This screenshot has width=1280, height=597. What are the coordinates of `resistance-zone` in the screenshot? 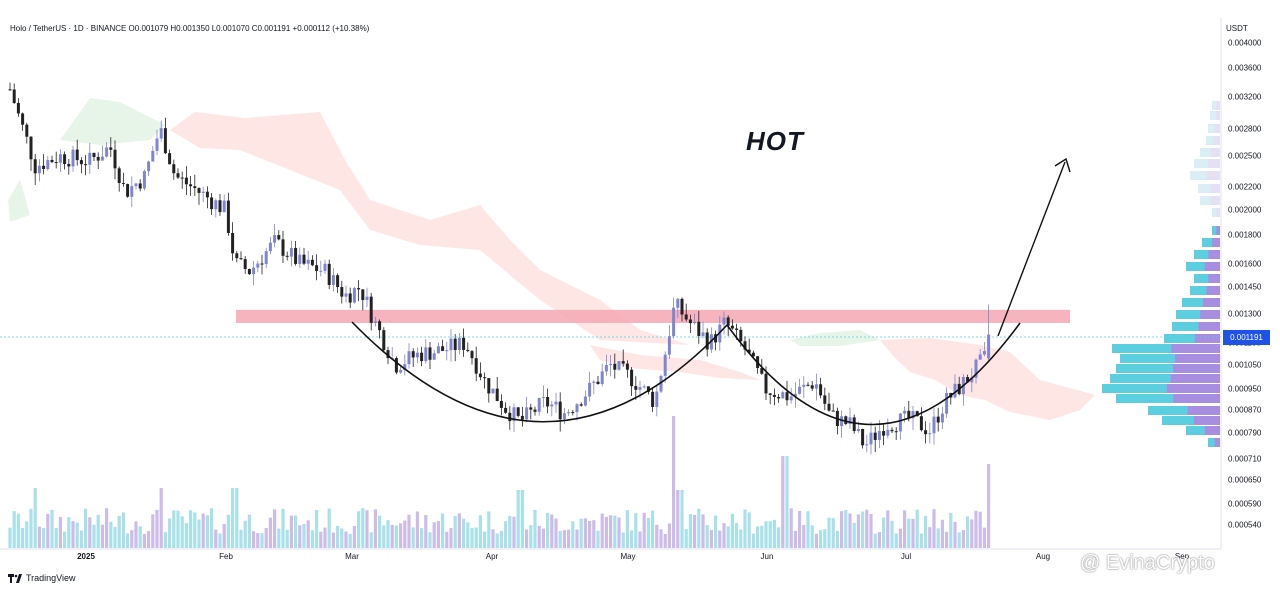 It's located at (653, 316).